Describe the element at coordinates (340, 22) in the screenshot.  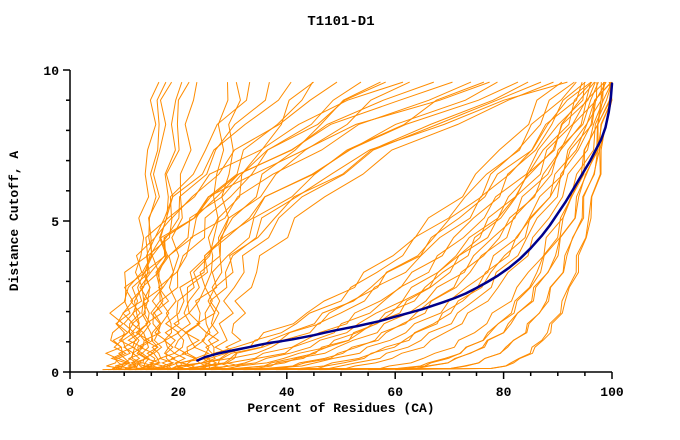
I see `chart-title: T1101-D1` at that location.